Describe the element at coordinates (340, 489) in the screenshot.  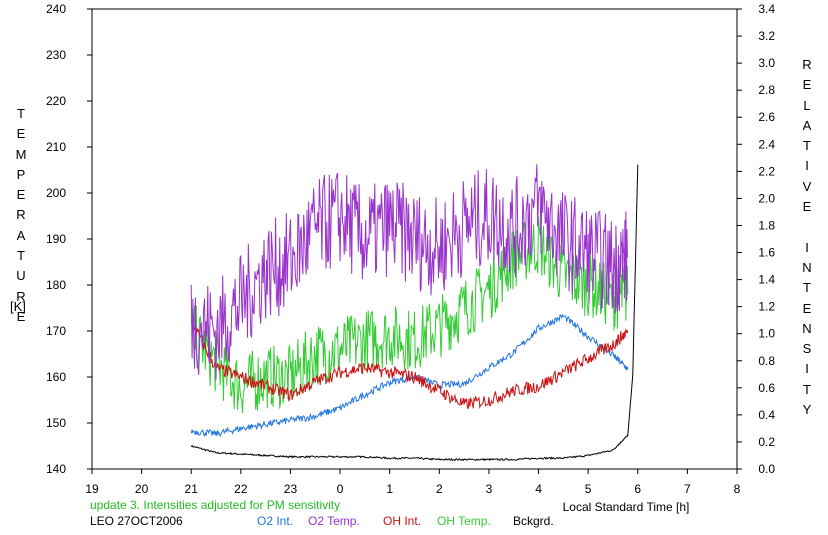
I see `x-tick-label: 0` at that location.